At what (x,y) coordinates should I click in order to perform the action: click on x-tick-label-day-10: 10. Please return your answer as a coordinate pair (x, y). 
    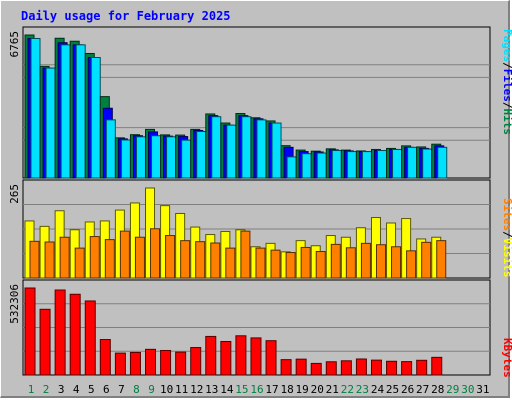
    Looking at the image, I should click on (166, 389).